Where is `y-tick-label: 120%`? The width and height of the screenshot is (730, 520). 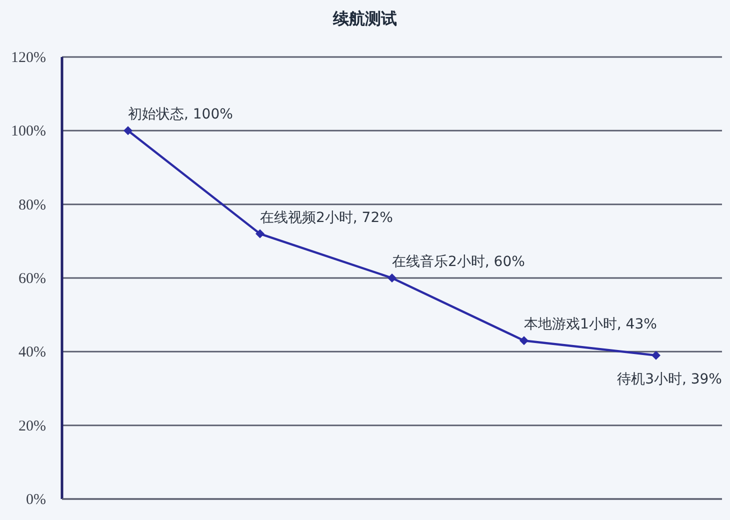 y-tick-label: 120% is located at coordinates (28, 58).